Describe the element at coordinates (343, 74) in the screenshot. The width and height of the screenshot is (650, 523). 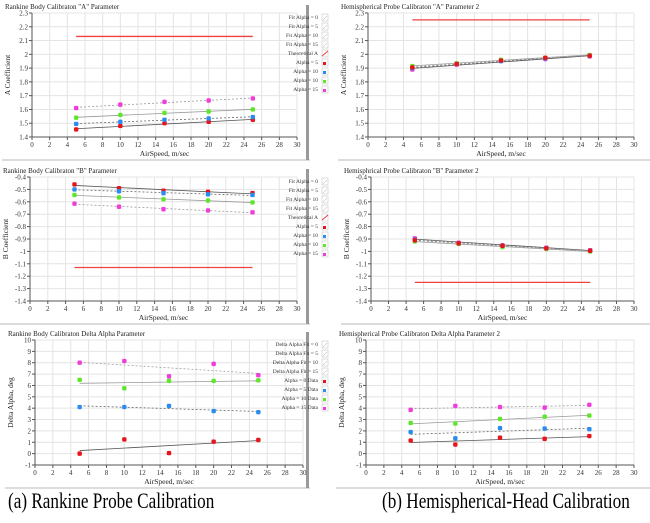
I see `y-axis-label: A Coefficient` at that location.